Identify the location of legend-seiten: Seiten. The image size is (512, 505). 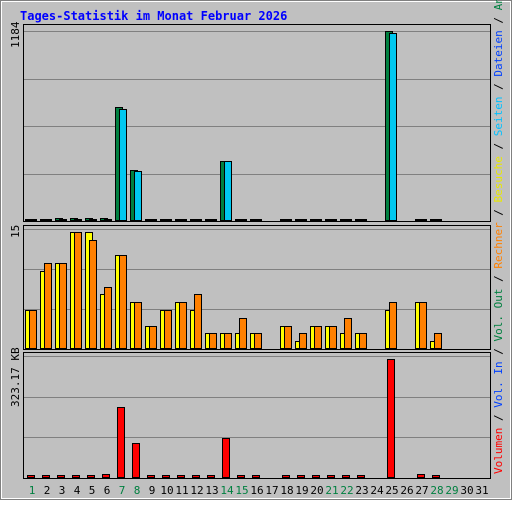
(498, 116).